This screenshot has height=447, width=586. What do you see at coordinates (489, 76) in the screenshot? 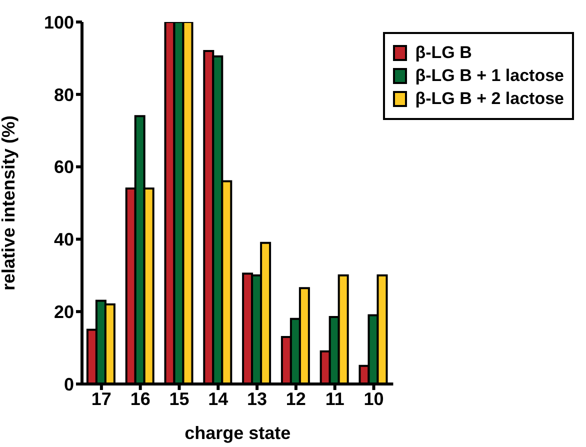
I see `legend-label: β-LG B + 1 lactose` at bounding box center [489, 76].